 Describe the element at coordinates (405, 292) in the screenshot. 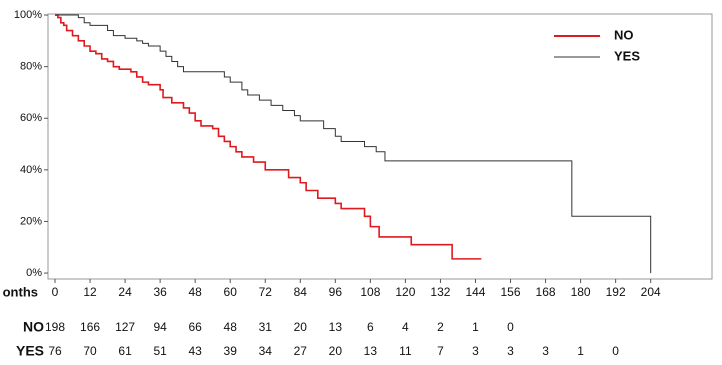

I see `x-tick-label: 120` at that location.